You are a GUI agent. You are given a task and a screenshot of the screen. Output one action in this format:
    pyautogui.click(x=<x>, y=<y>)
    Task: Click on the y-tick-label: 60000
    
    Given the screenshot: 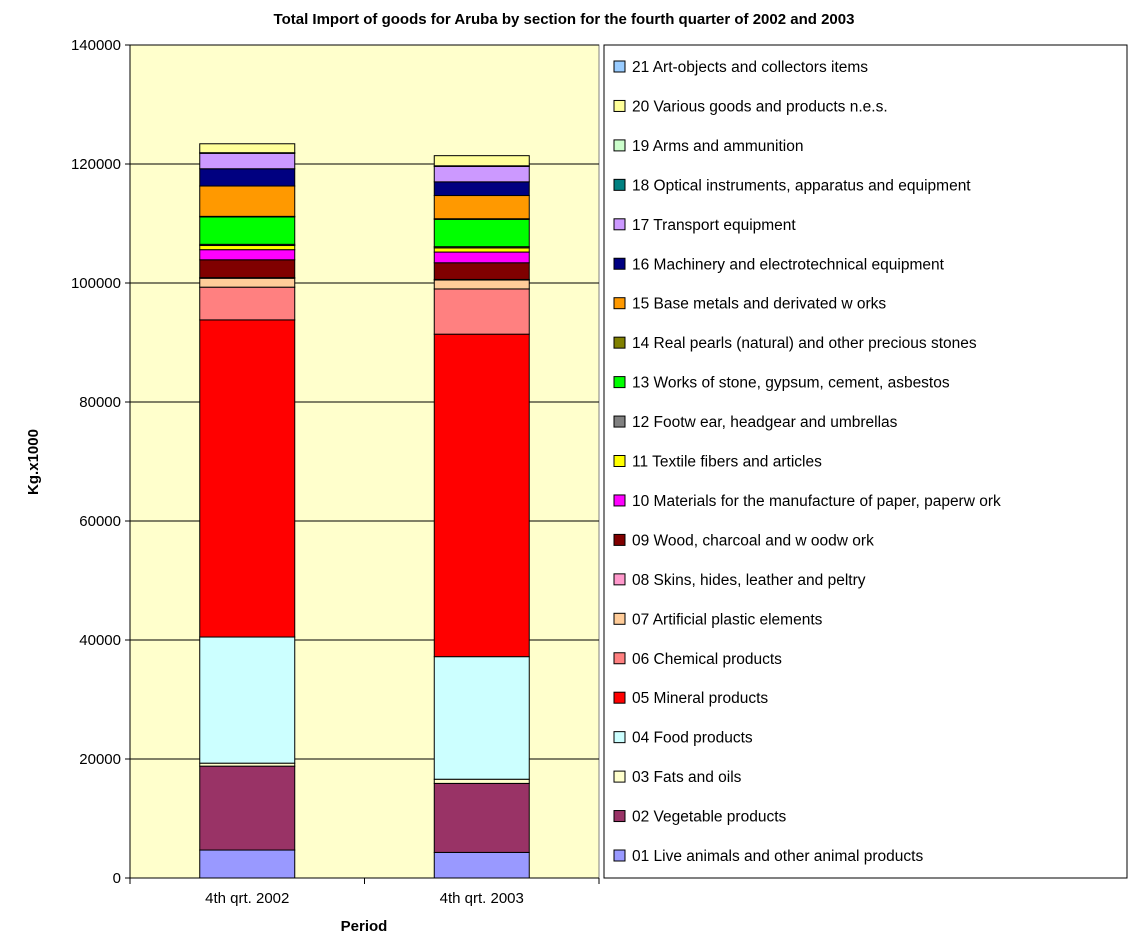 What is the action you would take?
    pyautogui.click(x=100, y=521)
    